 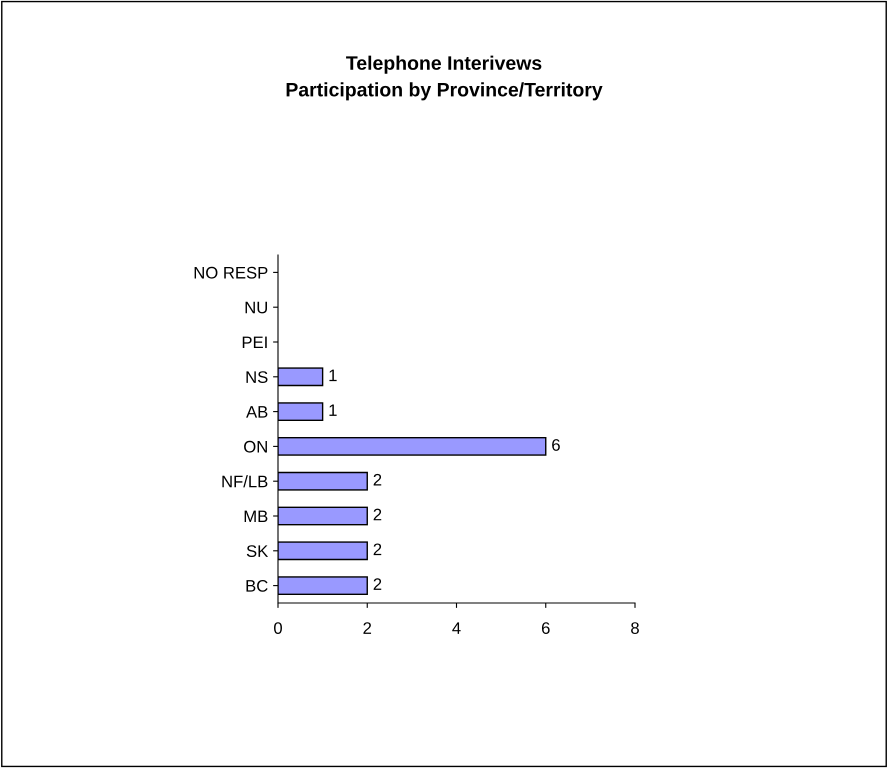 What do you see at coordinates (546, 628) in the screenshot?
I see `x-tick-label: 6` at bounding box center [546, 628].